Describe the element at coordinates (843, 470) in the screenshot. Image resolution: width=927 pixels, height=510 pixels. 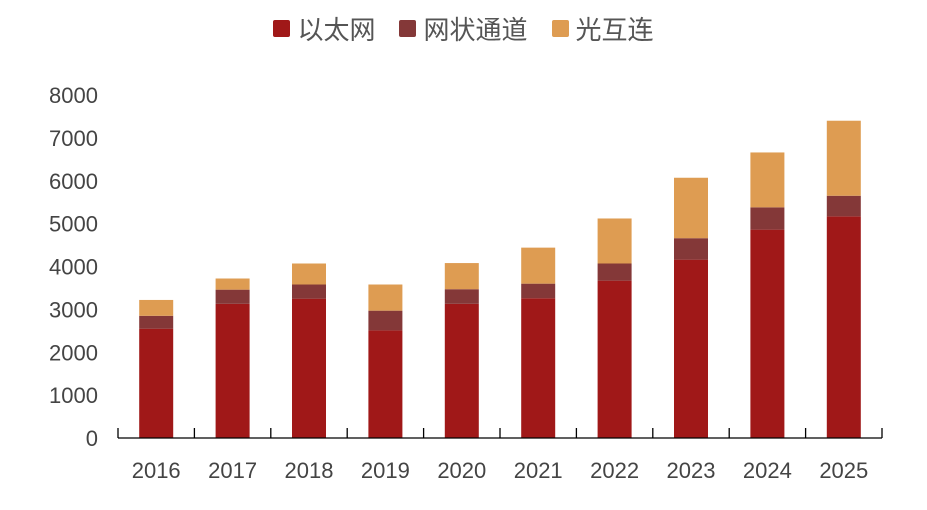
I see `x-tick-label: 2025` at that location.